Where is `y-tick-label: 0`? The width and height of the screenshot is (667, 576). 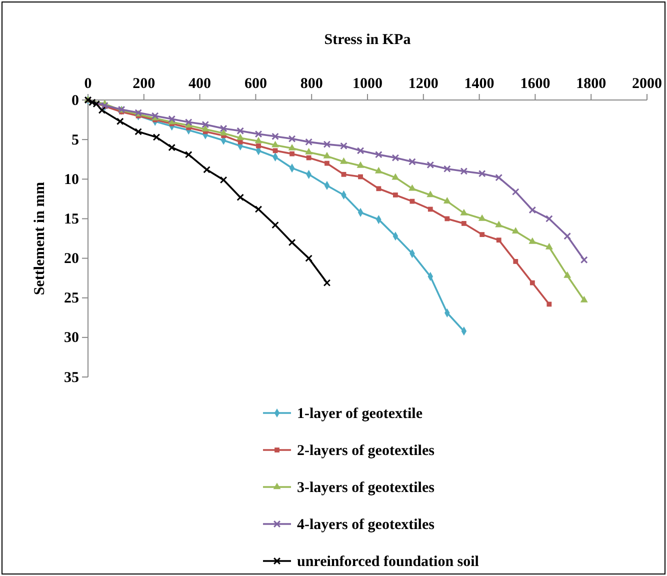 y-tick-label: 0 is located at coordinates (75, 100).